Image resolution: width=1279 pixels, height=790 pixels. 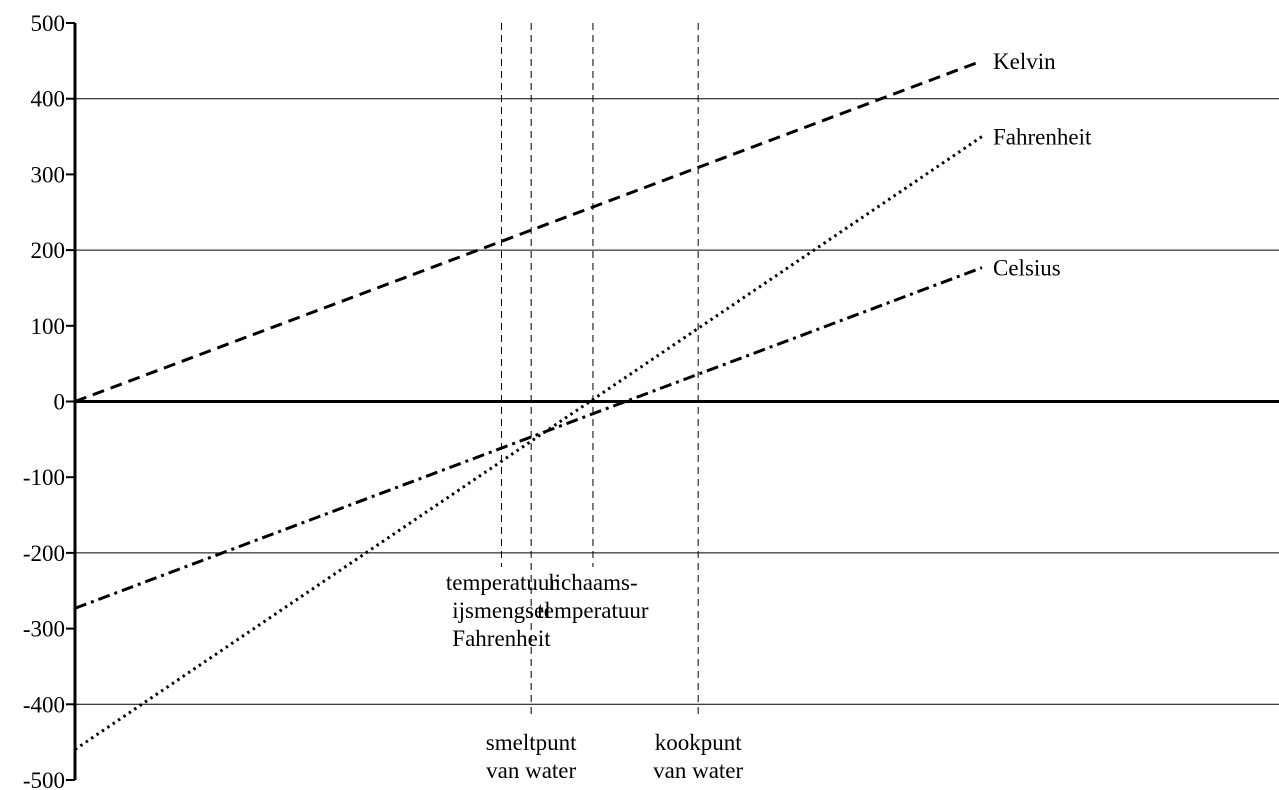 I want to click on marker-label-kookpunt: kookpunt, so click(x=699, y=742).